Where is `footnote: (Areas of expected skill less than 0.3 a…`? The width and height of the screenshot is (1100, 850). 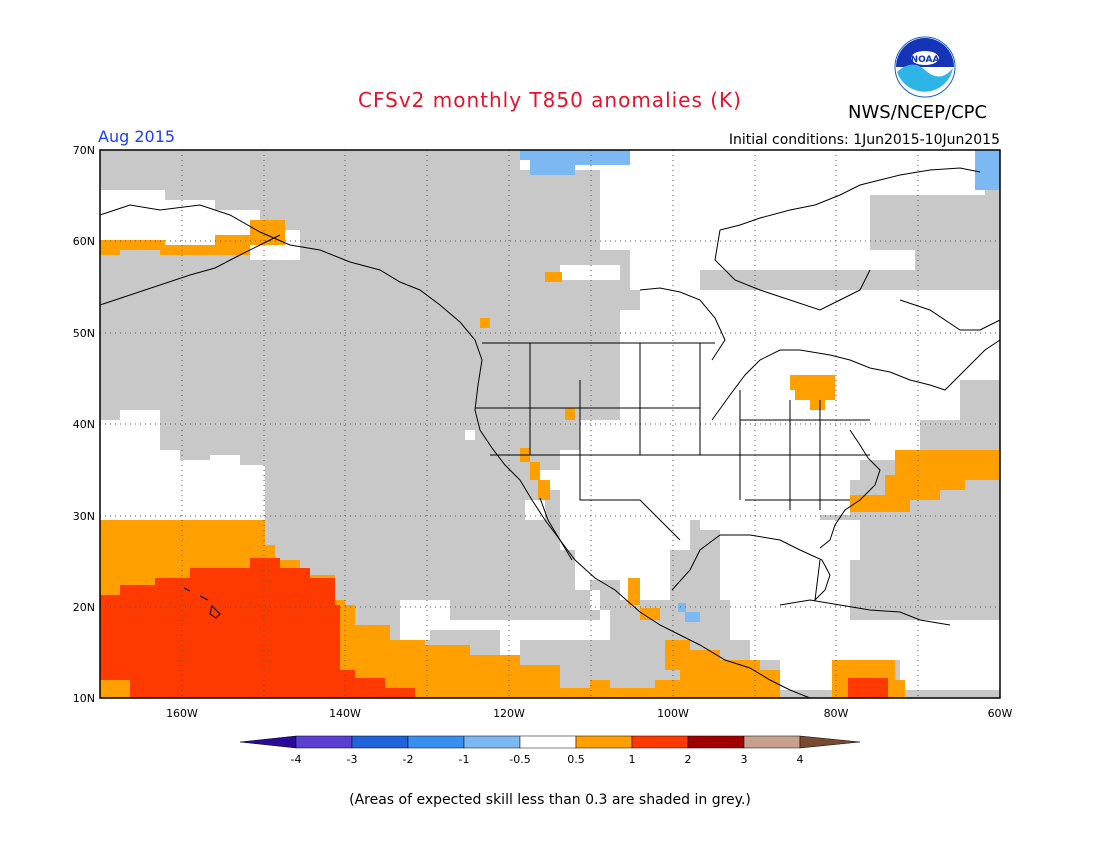 footnote: (Areas of expected skill less than 0.3 a… is located at coordinates (550, 800).